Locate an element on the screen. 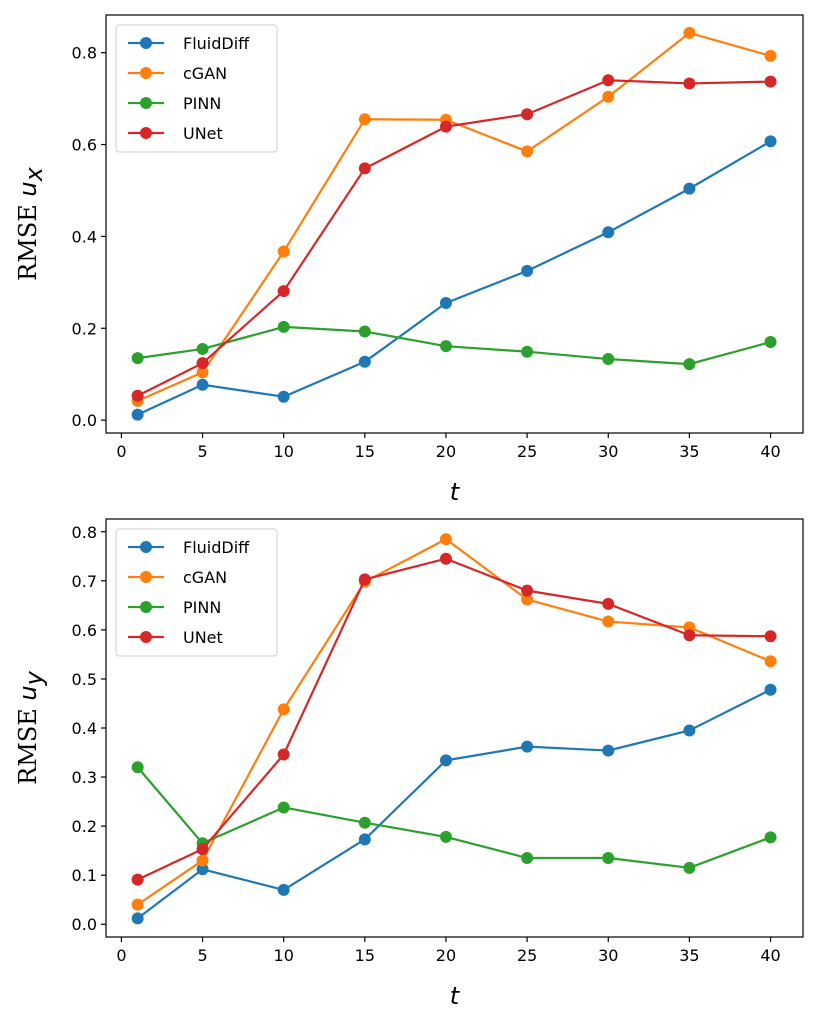  y-tick-label: 0.1 is located at coordinates (84, 875).